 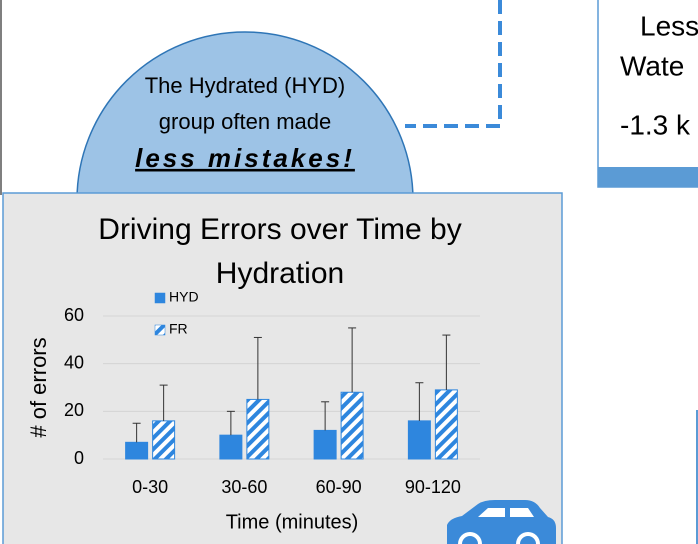 I want to click on legend-label: FR, so click(x=178, y=329).